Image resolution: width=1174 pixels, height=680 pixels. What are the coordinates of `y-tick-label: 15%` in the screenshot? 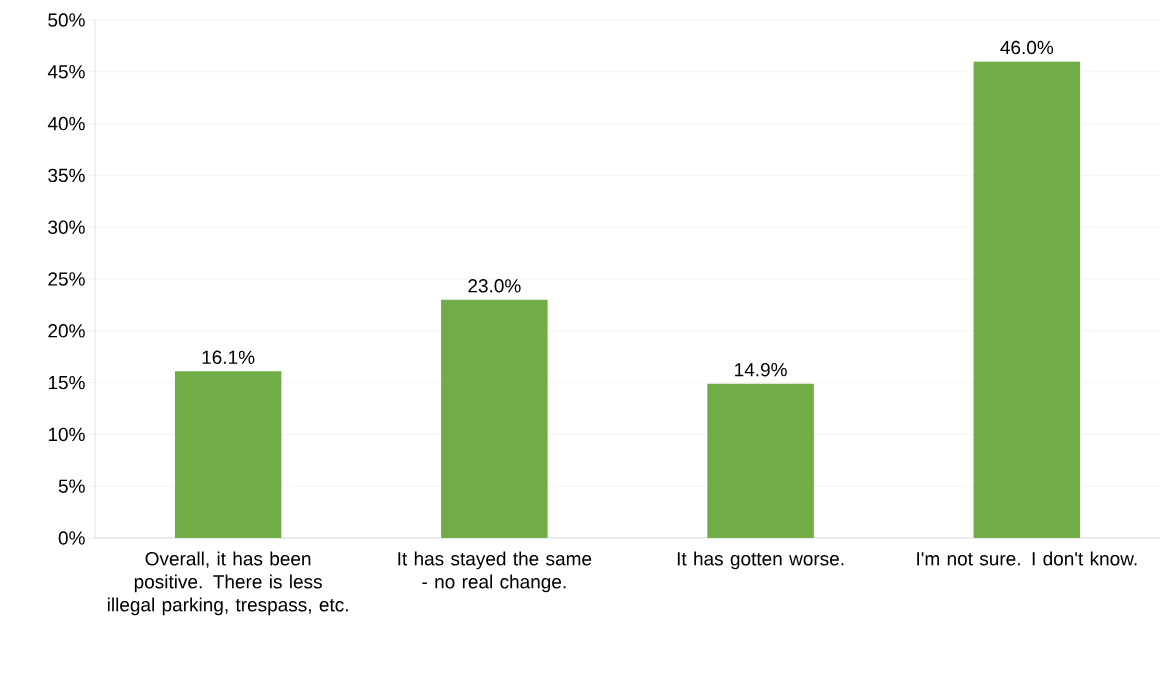 It's located at (66, 382).